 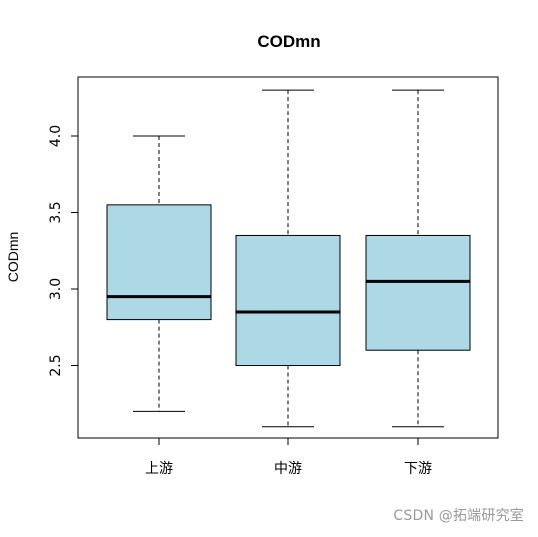 What do you see at coordinates (13, 257) in the screenshot?
I see `y-axis-label: CODmn` at bounding box center [13, 257].